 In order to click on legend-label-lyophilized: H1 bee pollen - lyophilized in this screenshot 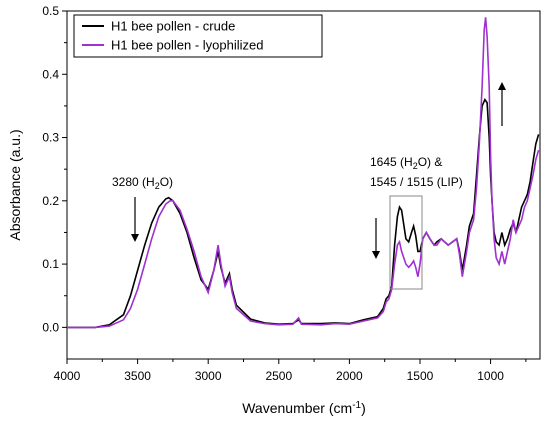, I will do `click(187, 45)`.